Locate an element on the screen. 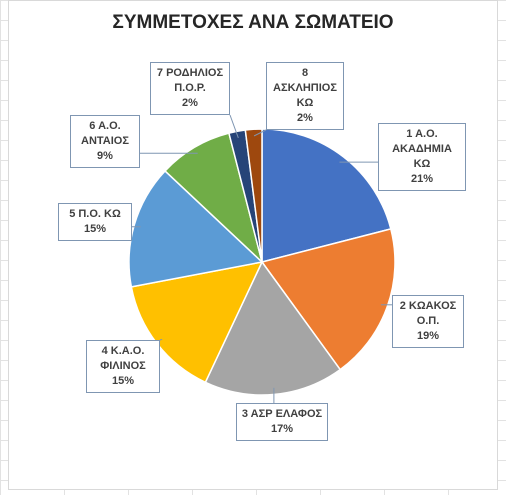  label-category: 5 Π.Ο. ΚΩ is located at coordinates (95, 214).